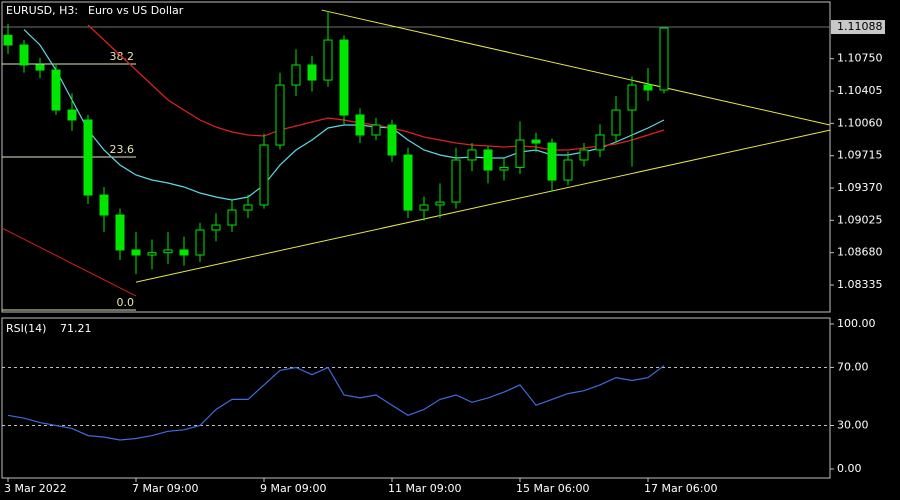 The width and height of the screenshot is (900, 500). I want to click on fib-label: 23.6, so click(122, 149).